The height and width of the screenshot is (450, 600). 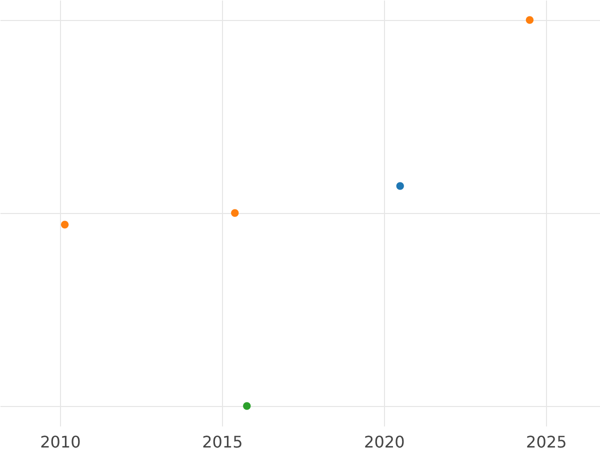 What do you see at coordinates (546, 441) in the screenshot?
I see `x-tick-label: 2025` at bounding box center [546, 441].